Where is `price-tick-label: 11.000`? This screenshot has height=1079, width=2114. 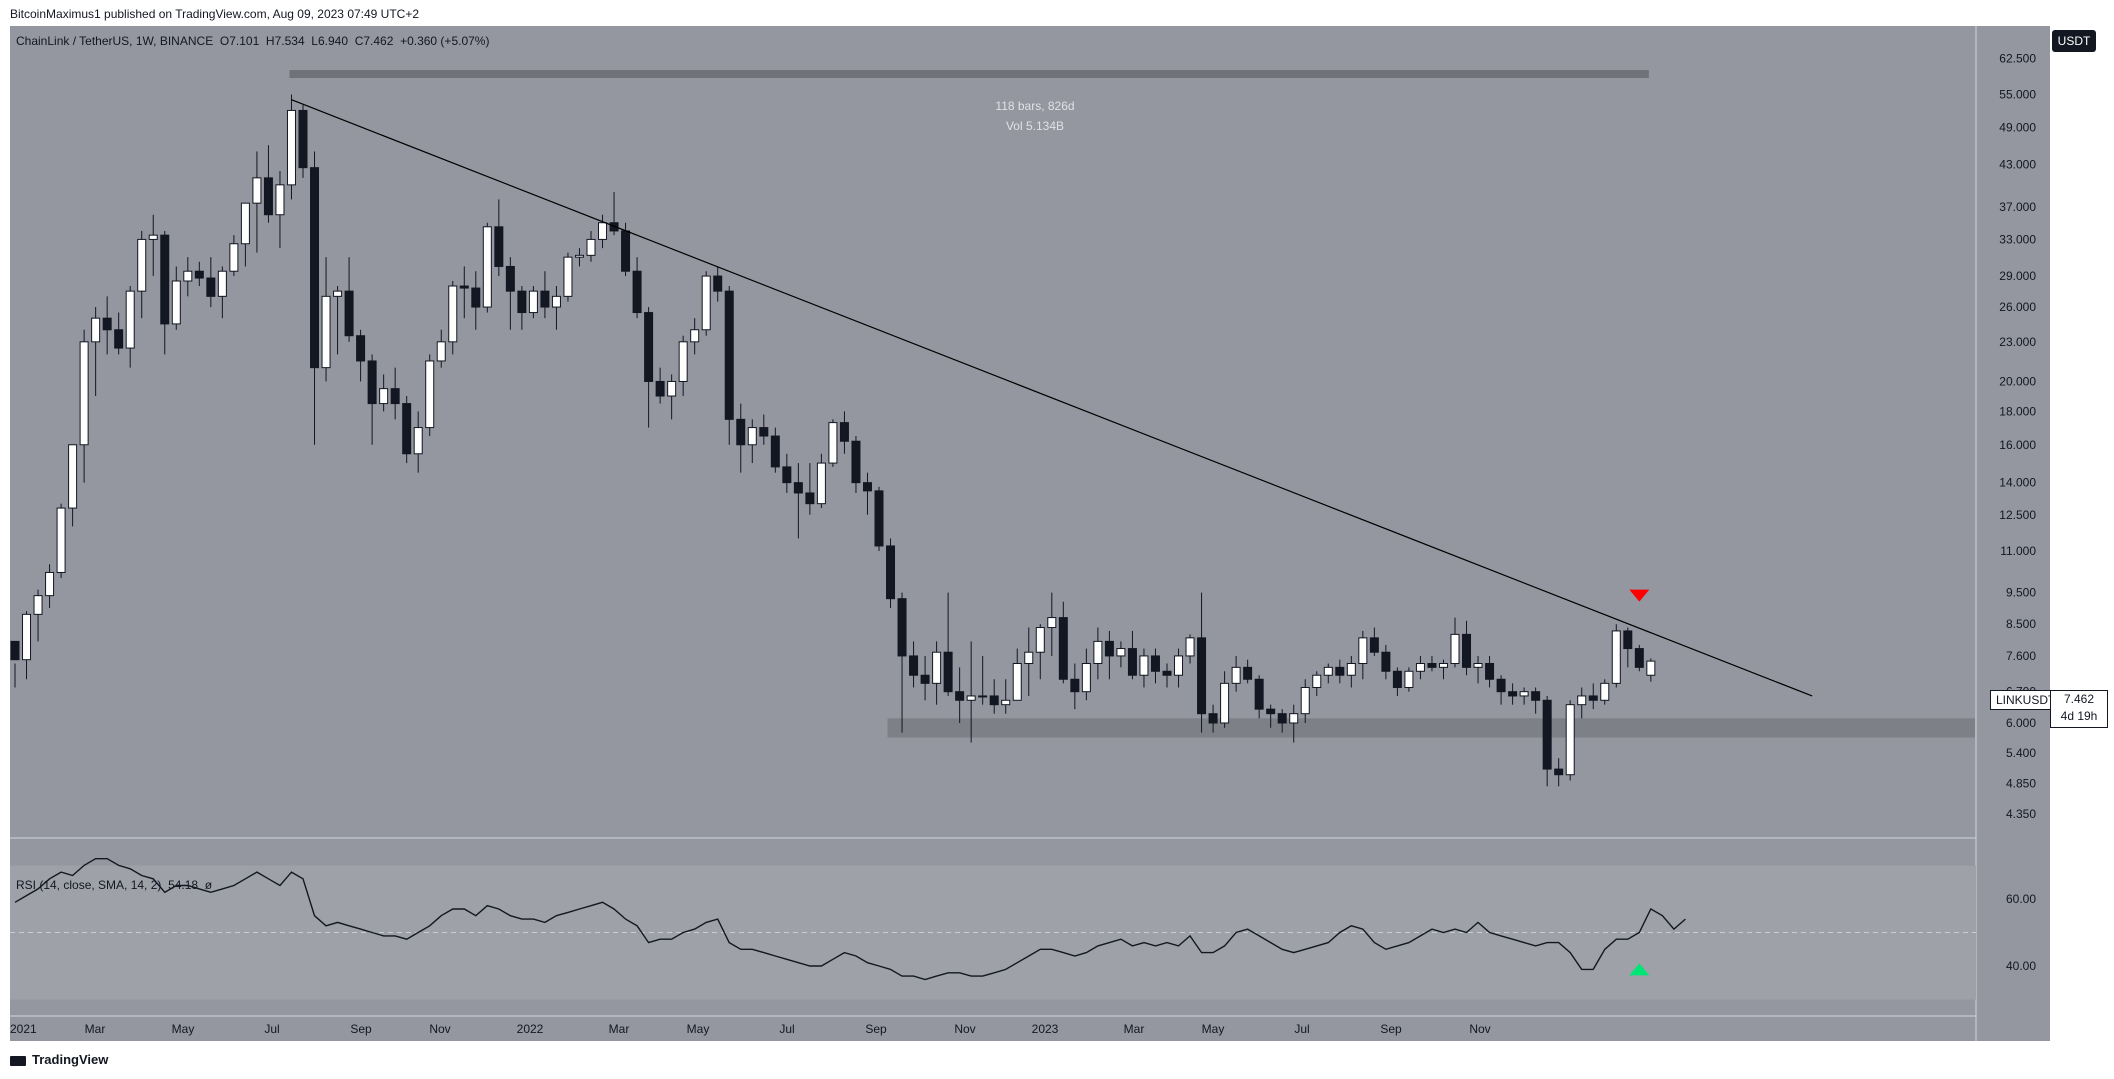 price-tick-label: 11.000 is located at coordinates (2018, 551).